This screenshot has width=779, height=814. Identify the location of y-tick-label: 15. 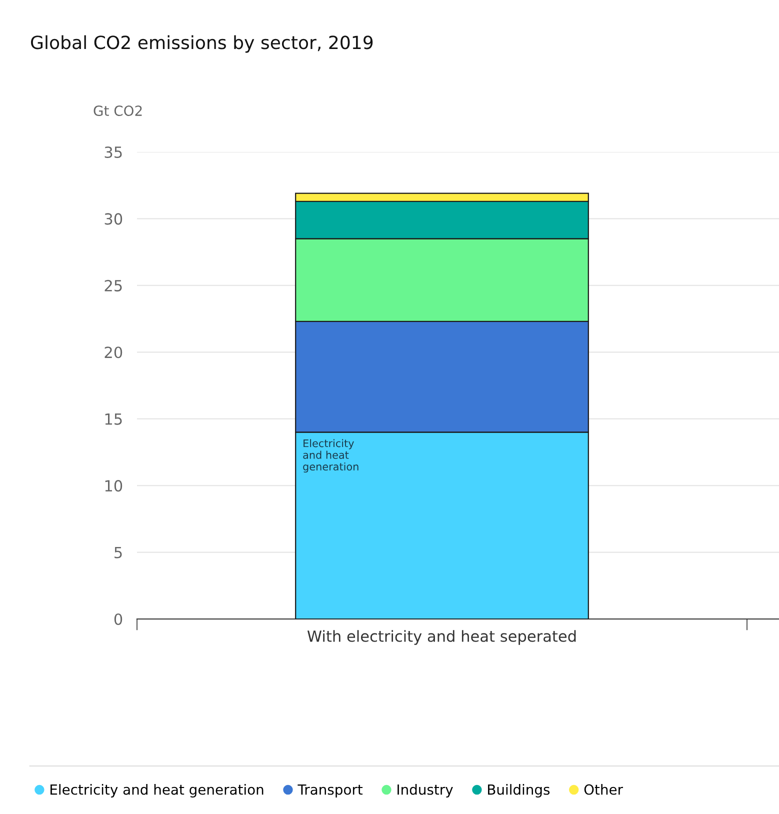
(113, 419).